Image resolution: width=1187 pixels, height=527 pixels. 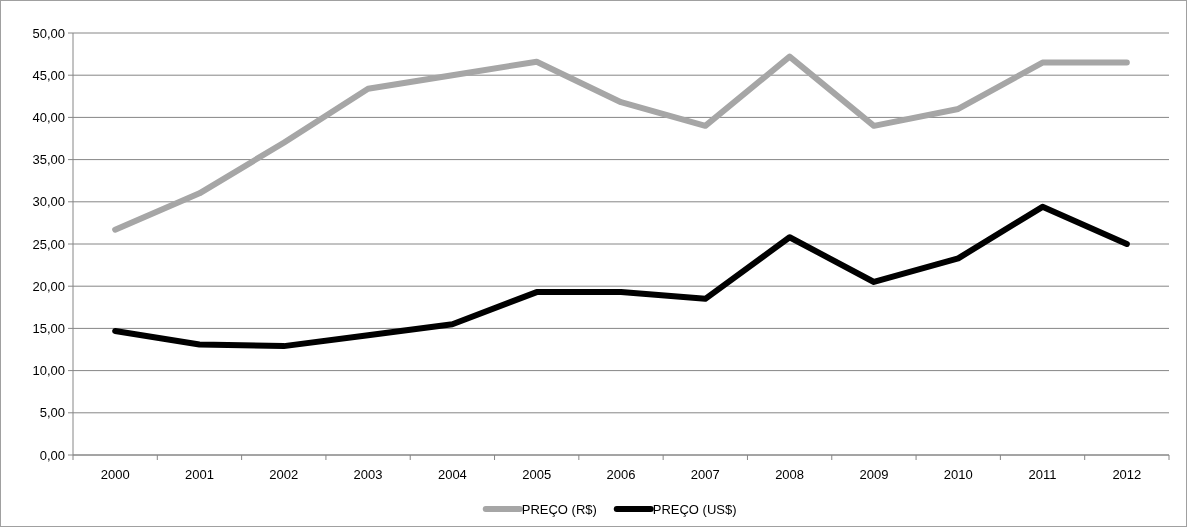 What do you see at coordinates (621, 474) in the screenshot?
I see `x-tick-label: 2006` at bounding box center [621, 474].